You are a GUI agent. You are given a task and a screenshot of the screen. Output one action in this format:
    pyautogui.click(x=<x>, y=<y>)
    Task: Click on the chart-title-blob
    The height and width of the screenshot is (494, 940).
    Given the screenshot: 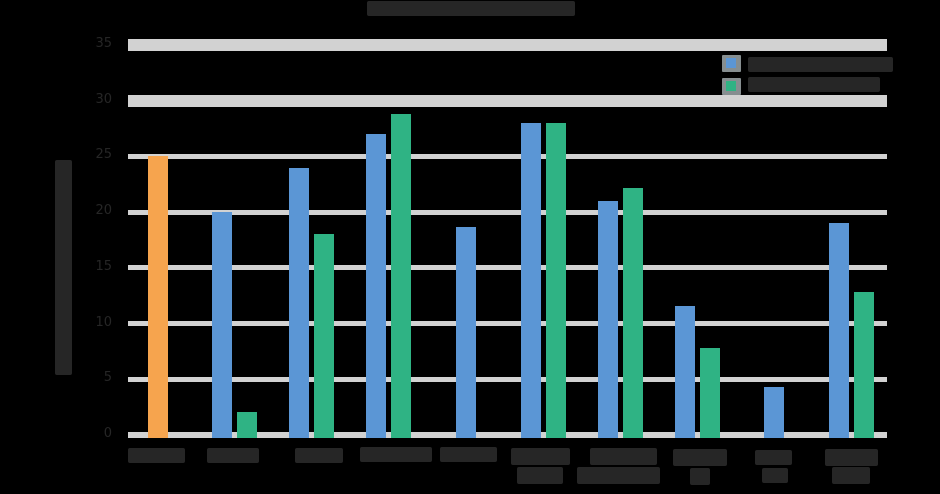 What is the action you would take?
    pyautogui.click(x=471, y=8)
    